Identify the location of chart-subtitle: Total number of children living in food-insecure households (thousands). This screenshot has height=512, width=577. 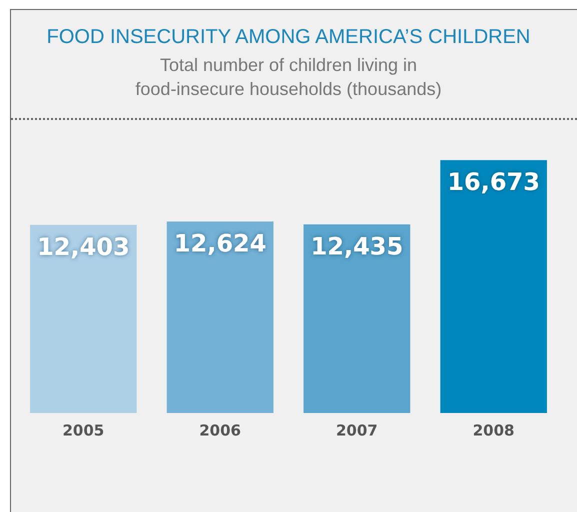
(288, 77).